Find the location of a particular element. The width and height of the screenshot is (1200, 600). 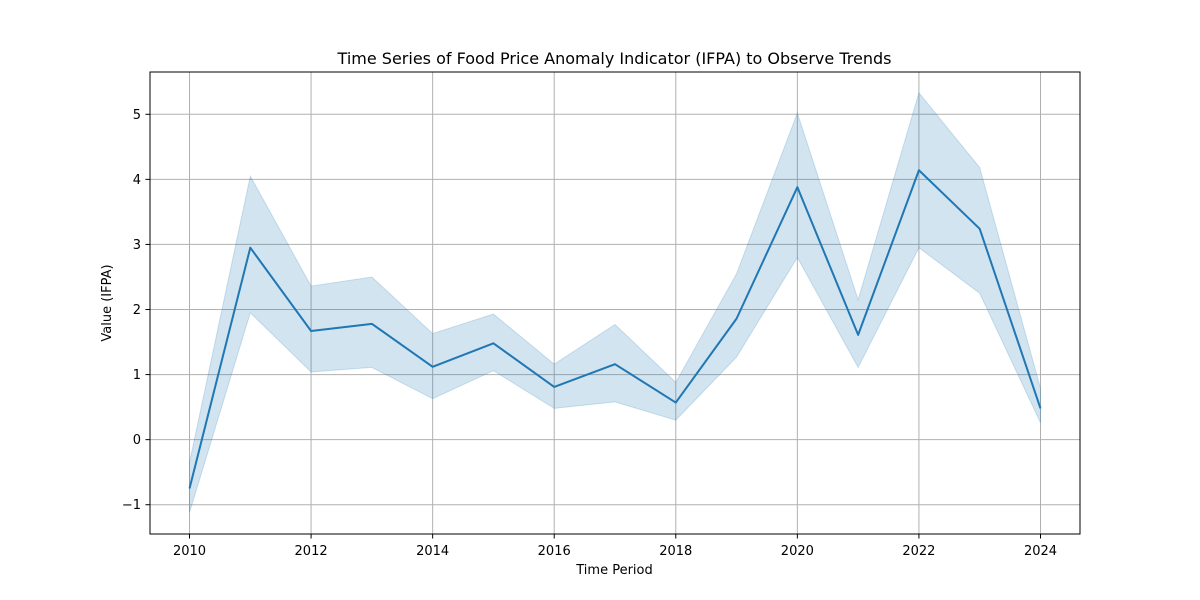

x-tick-label: 2010 is located at coordinates (189, 551).